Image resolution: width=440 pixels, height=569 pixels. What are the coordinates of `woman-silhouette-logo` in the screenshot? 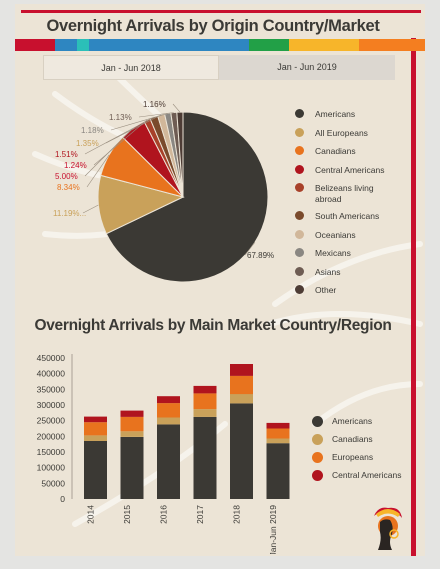 It's located at (388, 528).